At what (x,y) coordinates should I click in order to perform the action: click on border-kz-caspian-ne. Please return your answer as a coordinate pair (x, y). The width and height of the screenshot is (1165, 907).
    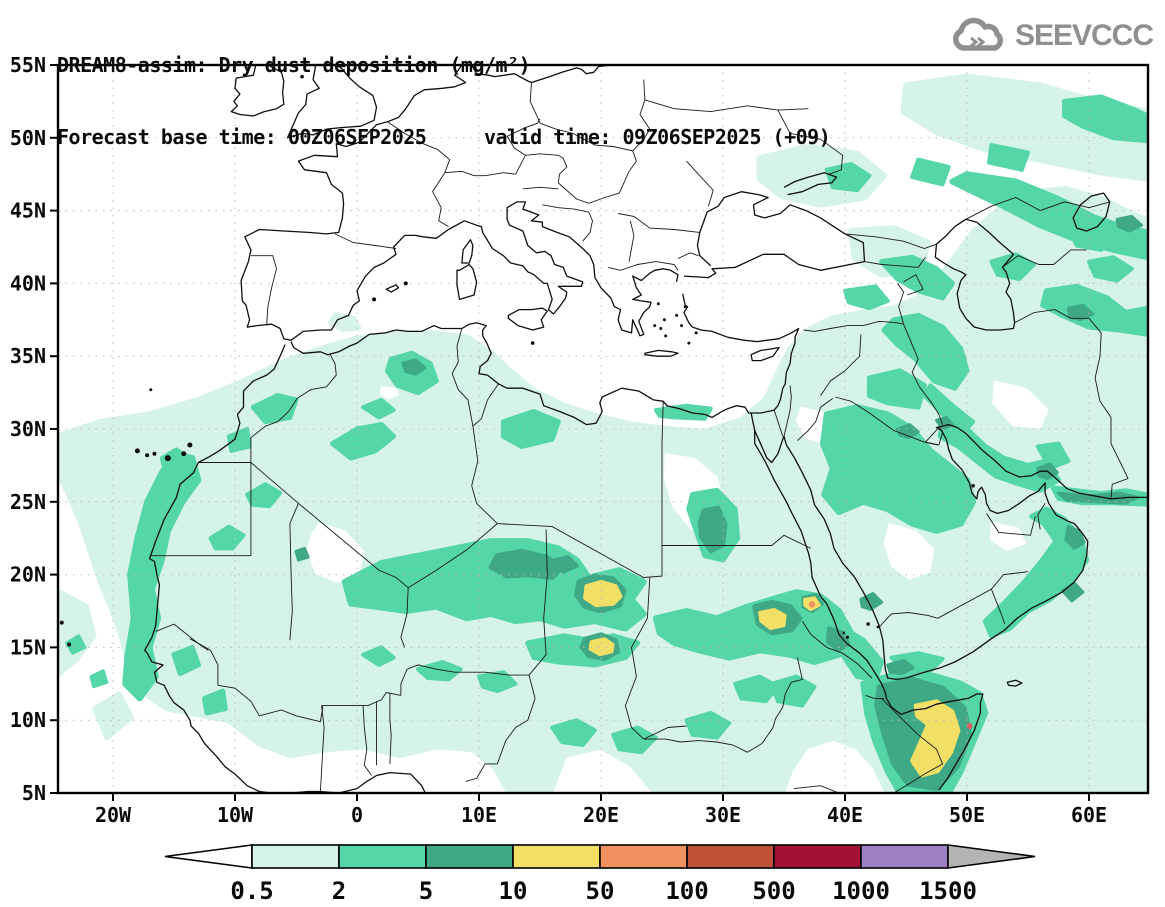
    Looking at the image, I should click on (1003, 208).